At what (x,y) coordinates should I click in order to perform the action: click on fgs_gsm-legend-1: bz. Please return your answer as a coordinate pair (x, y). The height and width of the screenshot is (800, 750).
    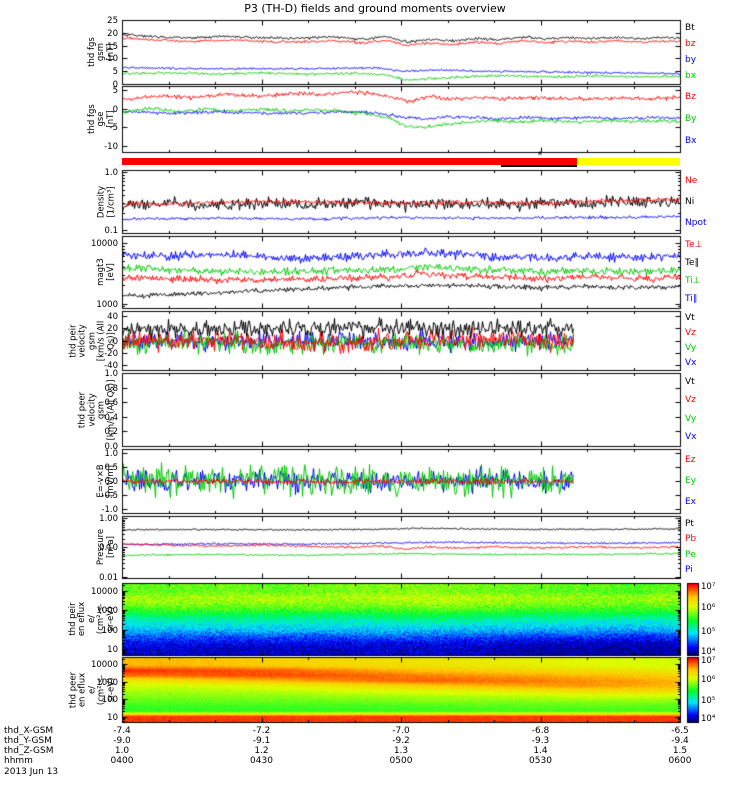
    Looking at the image, I should click on (690, 44).